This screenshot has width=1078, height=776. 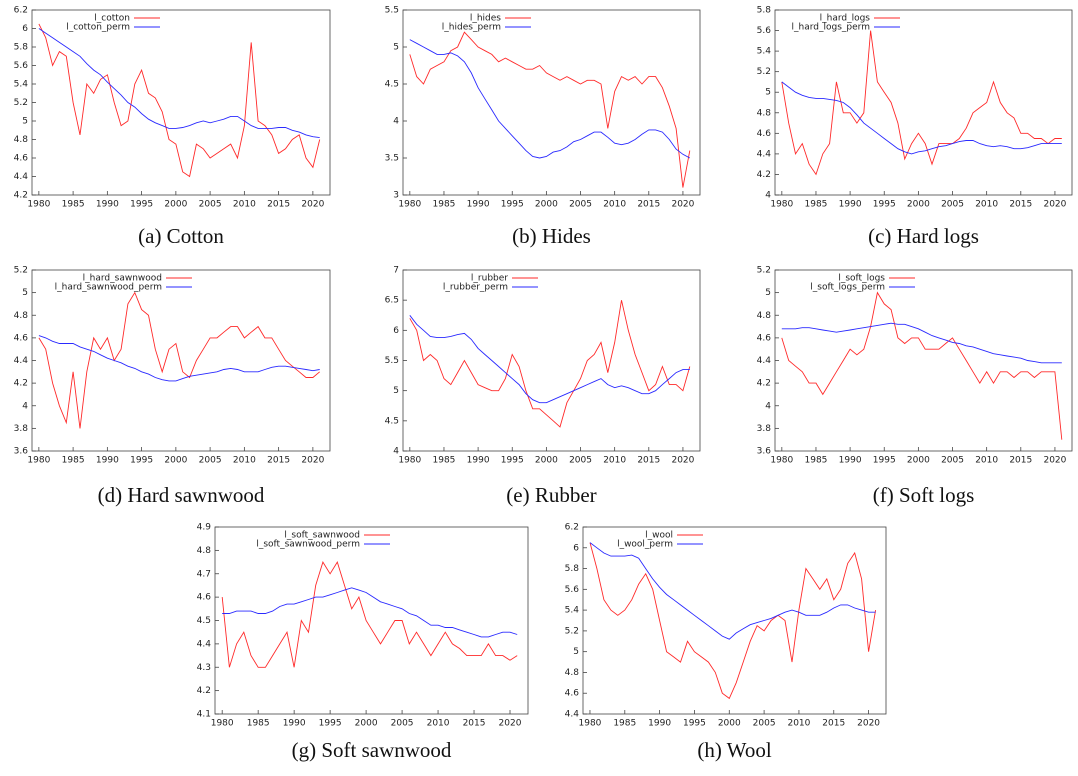 I want to click on y-tick-label: 6, so click(x=576, y=548).